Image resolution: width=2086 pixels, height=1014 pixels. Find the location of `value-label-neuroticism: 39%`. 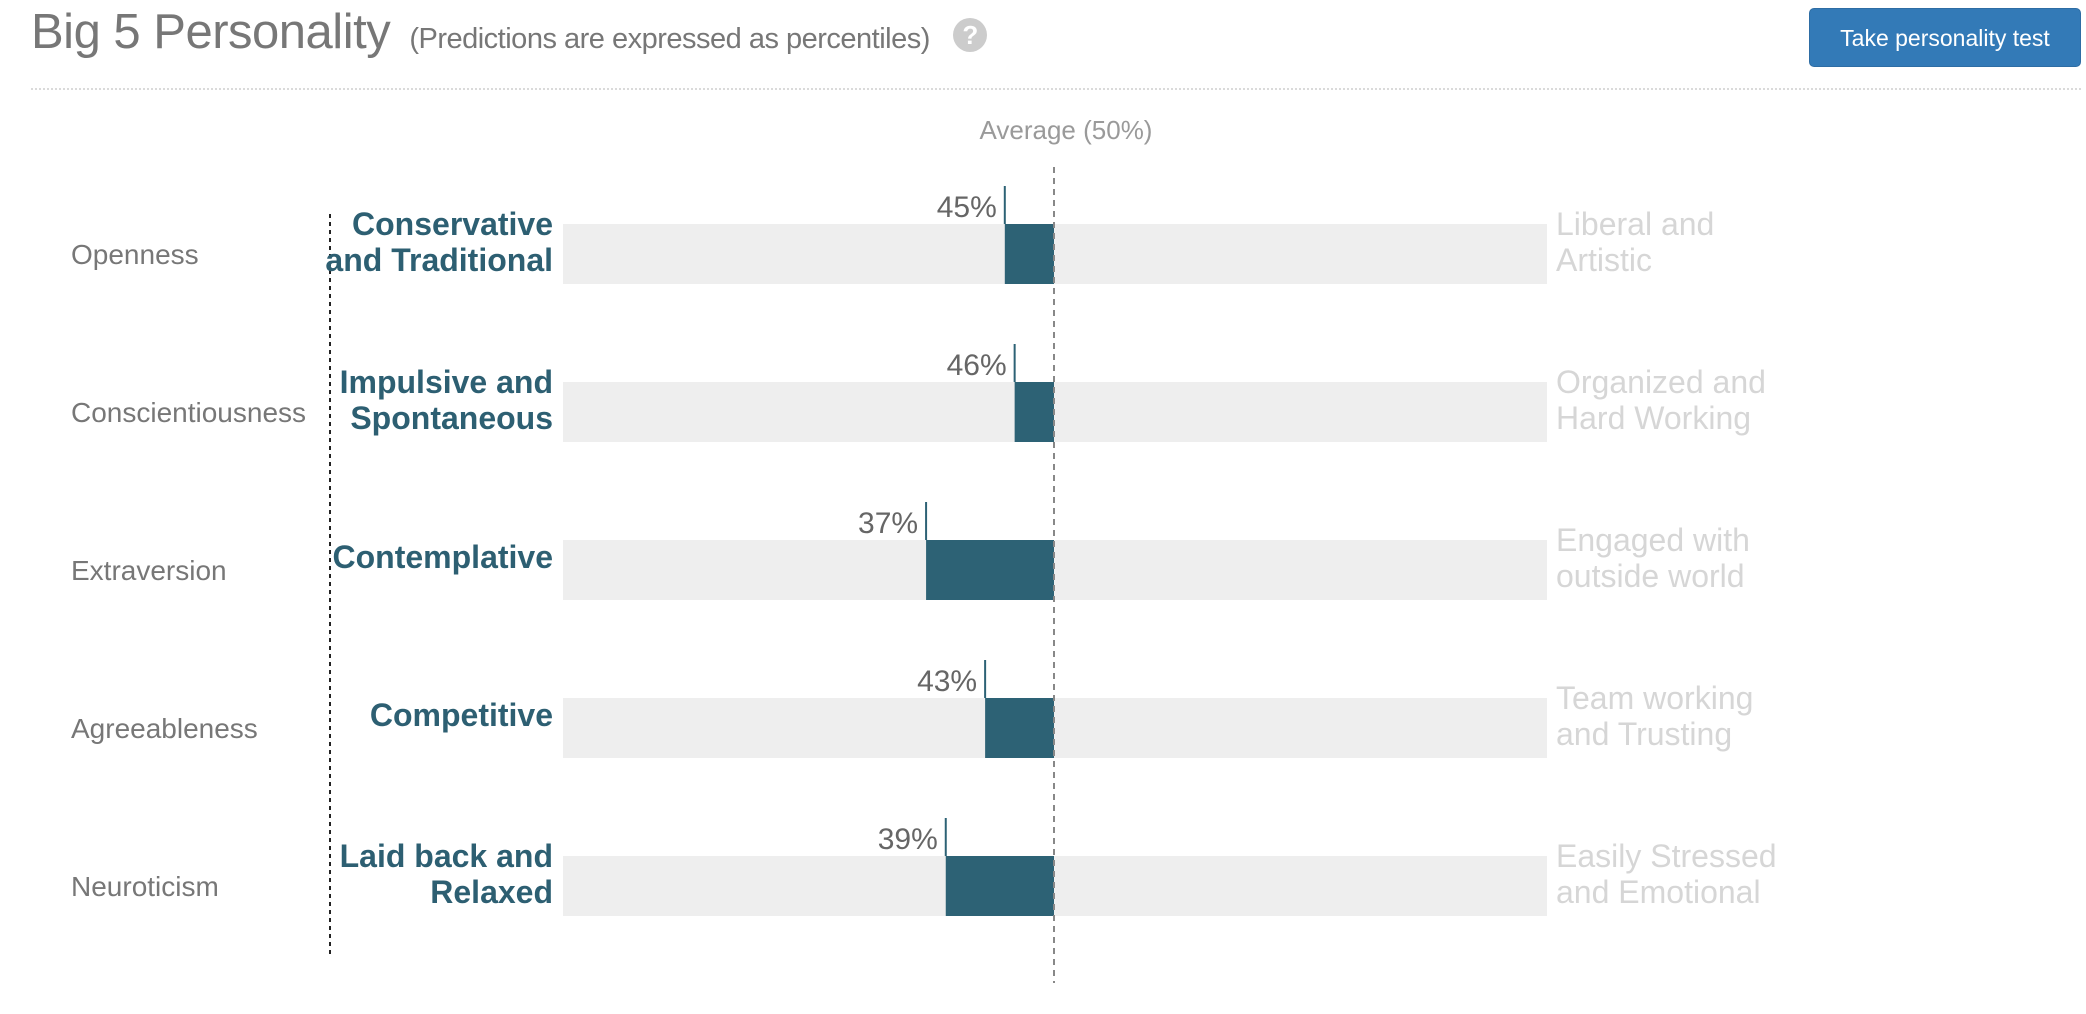

value-label-neuroticism: 39% is located at coordinates (908, 839).